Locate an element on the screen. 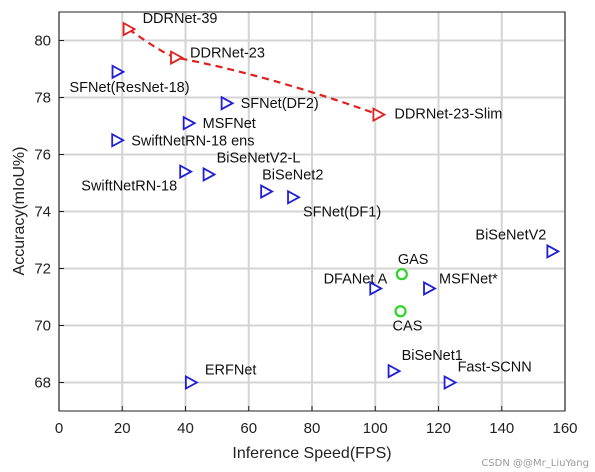 Image resolution: width=595 pixels, height=472 pixels. y-tick-label: 78 is located at coordinates (42, 98).